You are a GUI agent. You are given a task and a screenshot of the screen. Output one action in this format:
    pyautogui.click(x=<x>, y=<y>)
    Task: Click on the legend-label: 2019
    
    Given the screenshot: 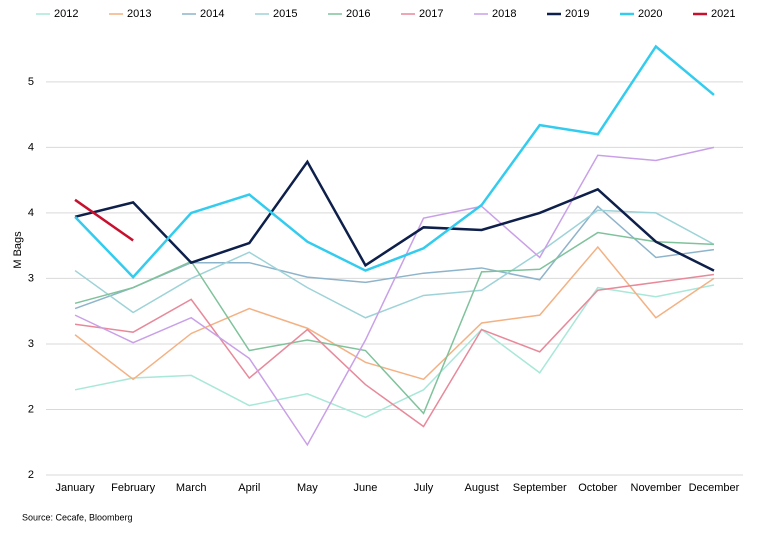 What is the action you would take?
    pyautogui.click(x=577, y=14)
    